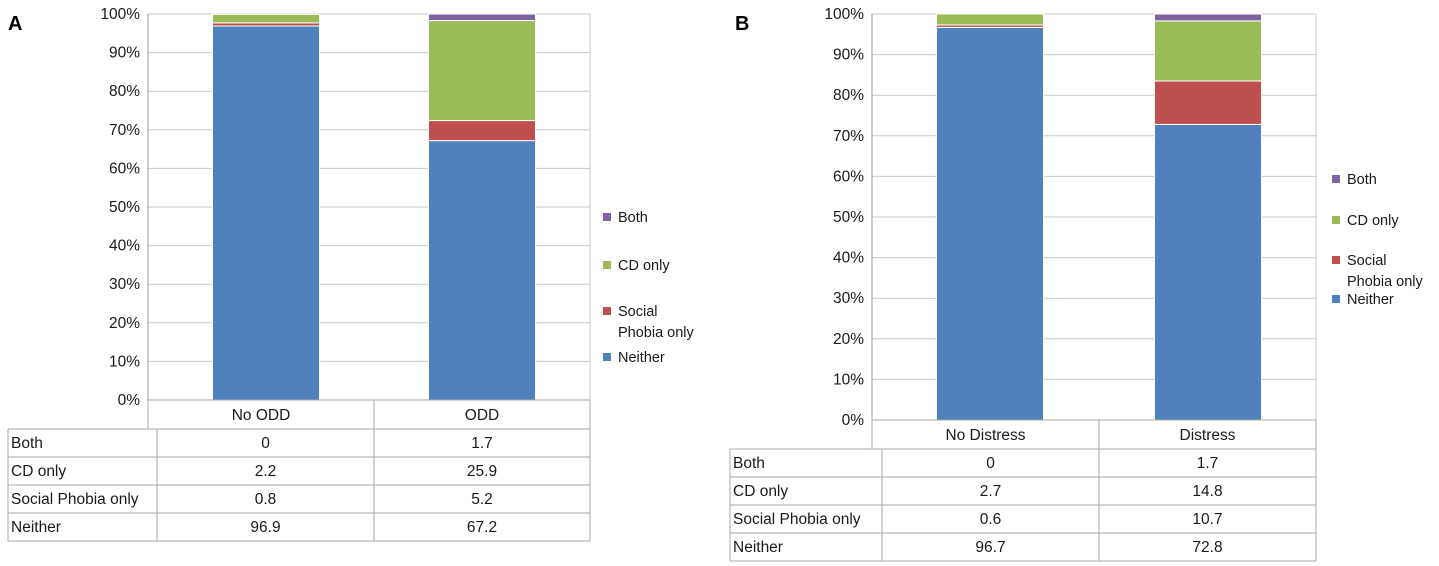 Image resolution: width=1439 pixels, height=566 pixels. Describe the element at coordinates (15, 24) in the screenshot. I see `panel-label: A` at that location.